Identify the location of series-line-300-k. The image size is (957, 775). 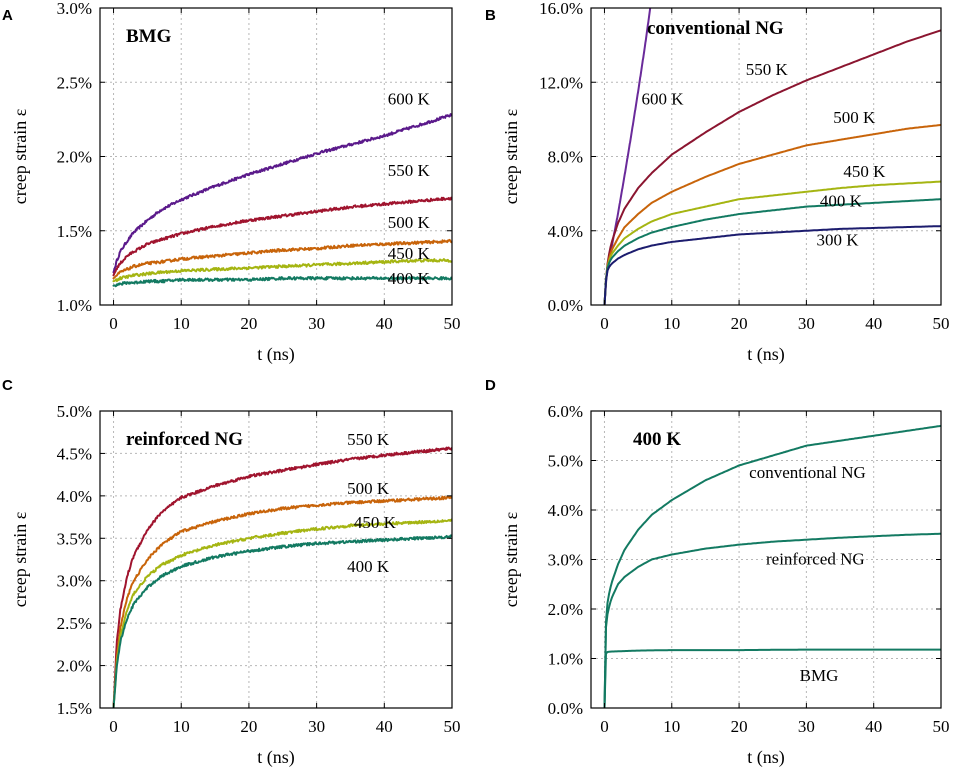
(772, 265).